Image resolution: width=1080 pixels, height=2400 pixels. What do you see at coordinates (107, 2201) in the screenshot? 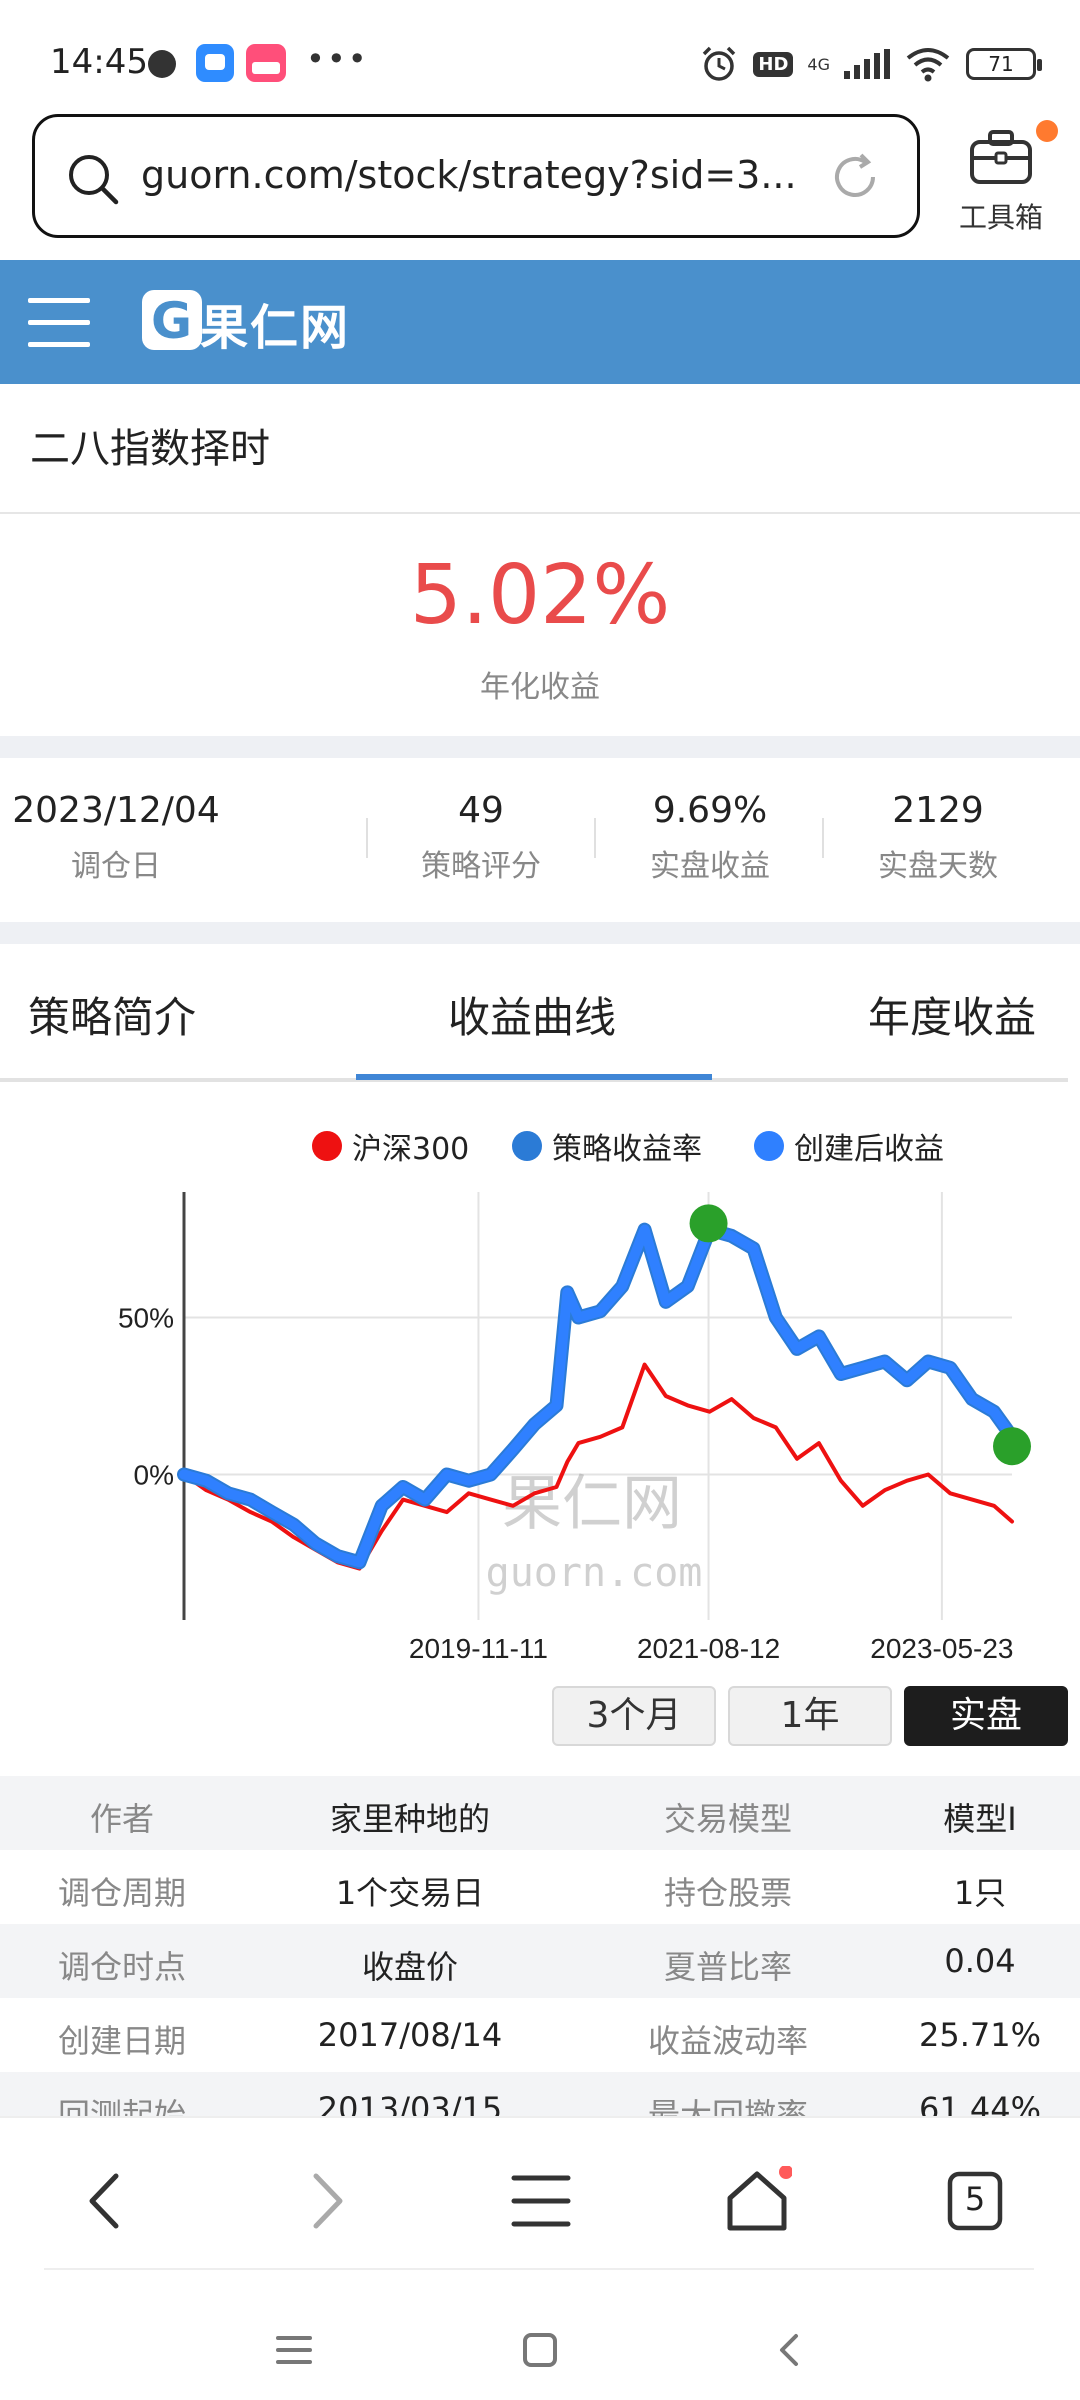
I see `back-icon` at bounding box center [107, 2201].